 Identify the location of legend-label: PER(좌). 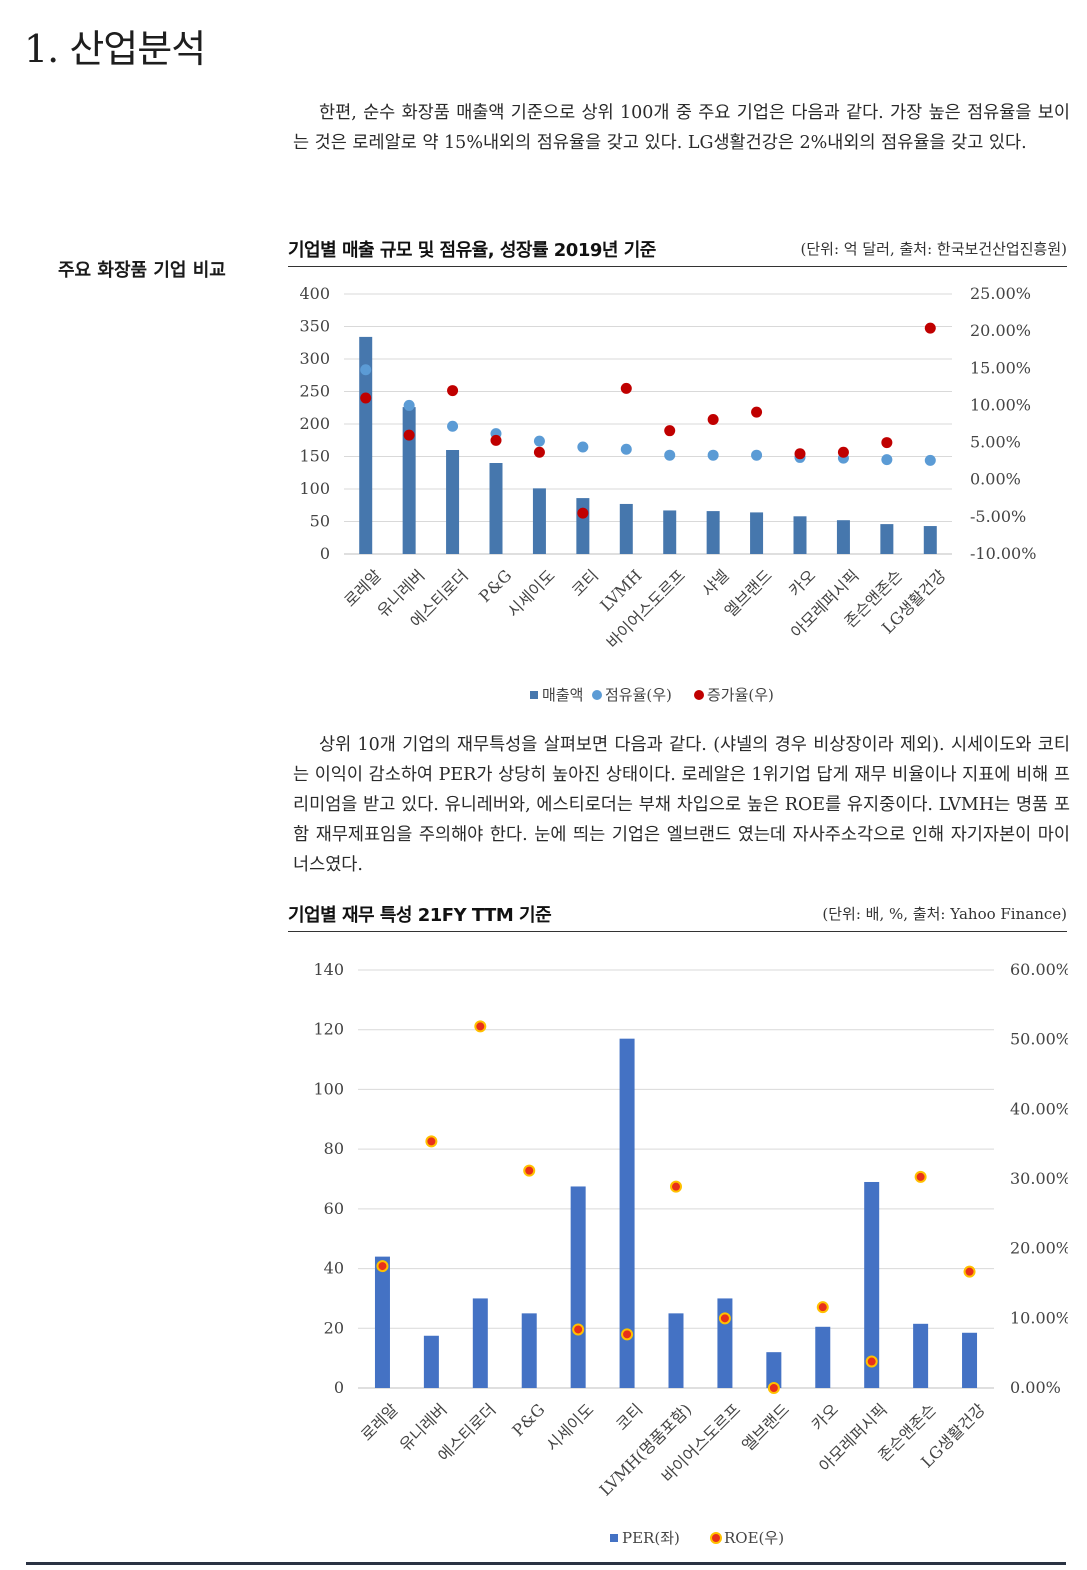
(651, 1538).